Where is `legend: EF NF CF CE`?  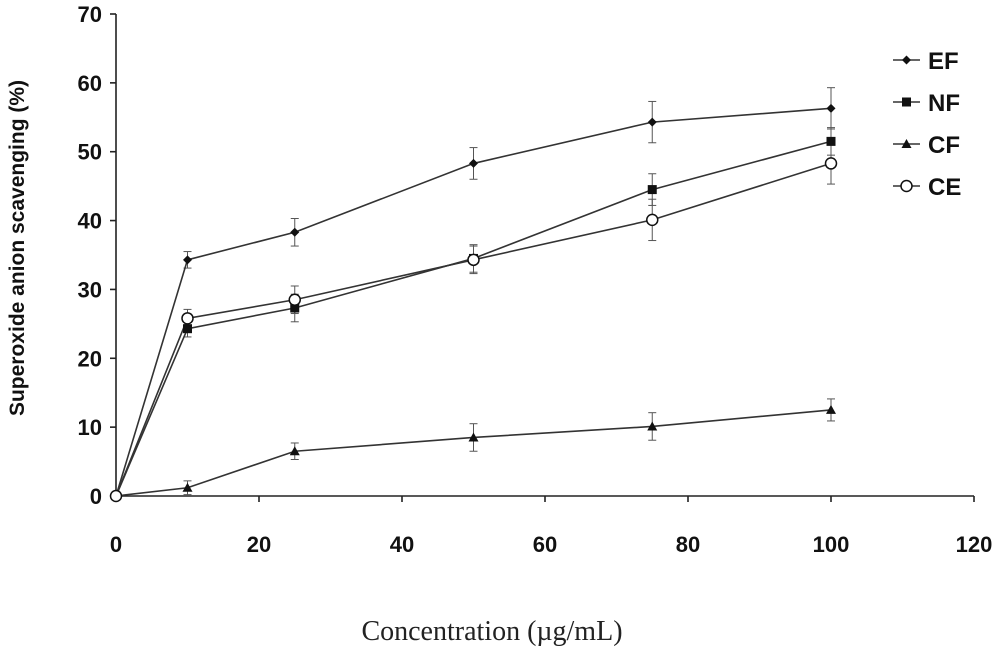 legend: EF NF CF CE is located at coordinates (927, 124).